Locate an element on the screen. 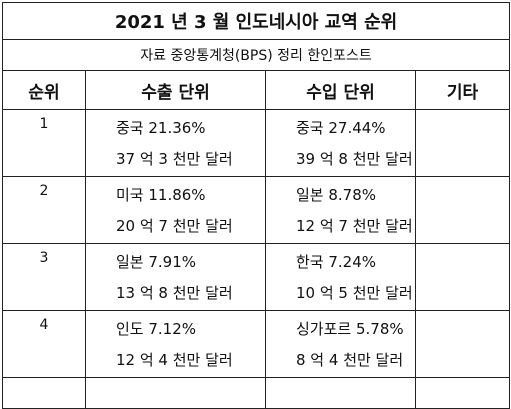 The image size is (511, 409). export-line: 중국 21.36% is located at coordinates (161, 128).